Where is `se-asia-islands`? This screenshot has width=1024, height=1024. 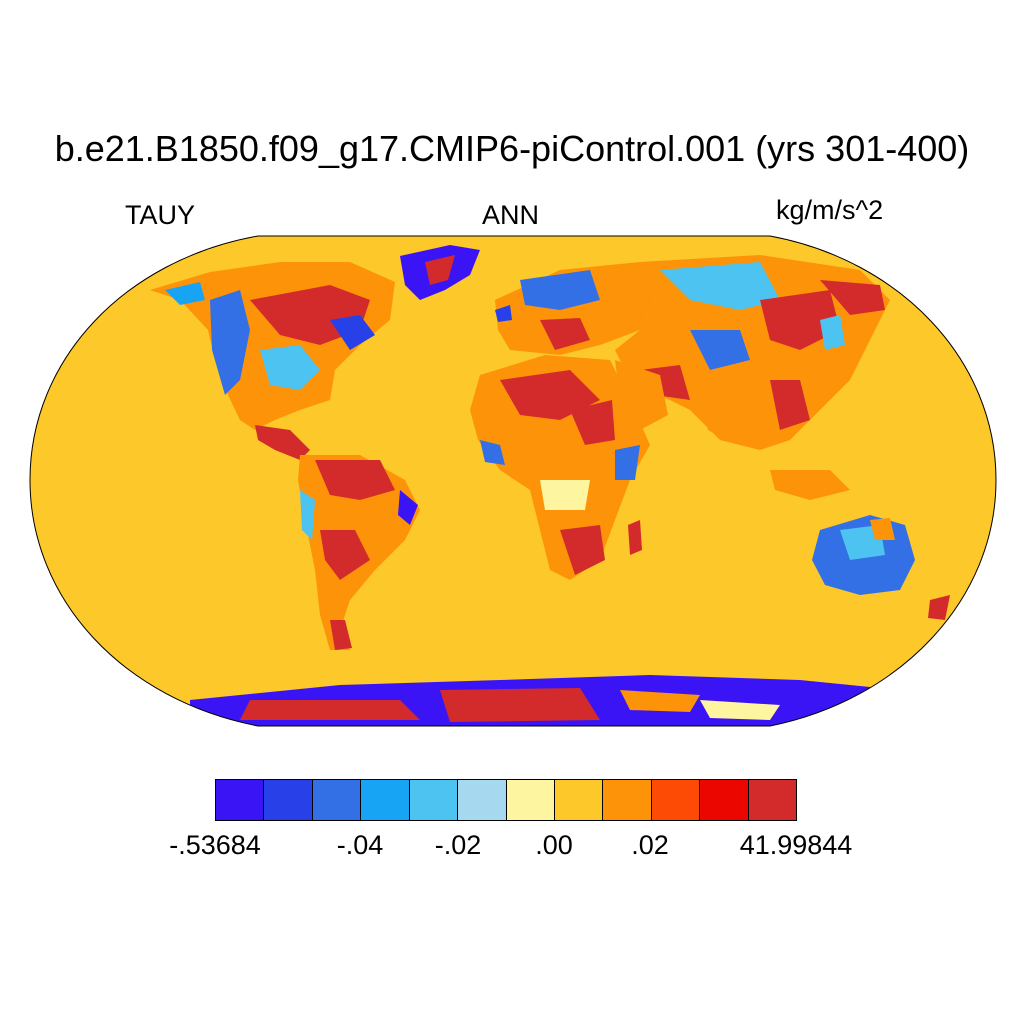
se-asia-islands is located at coordinates (810, 485).